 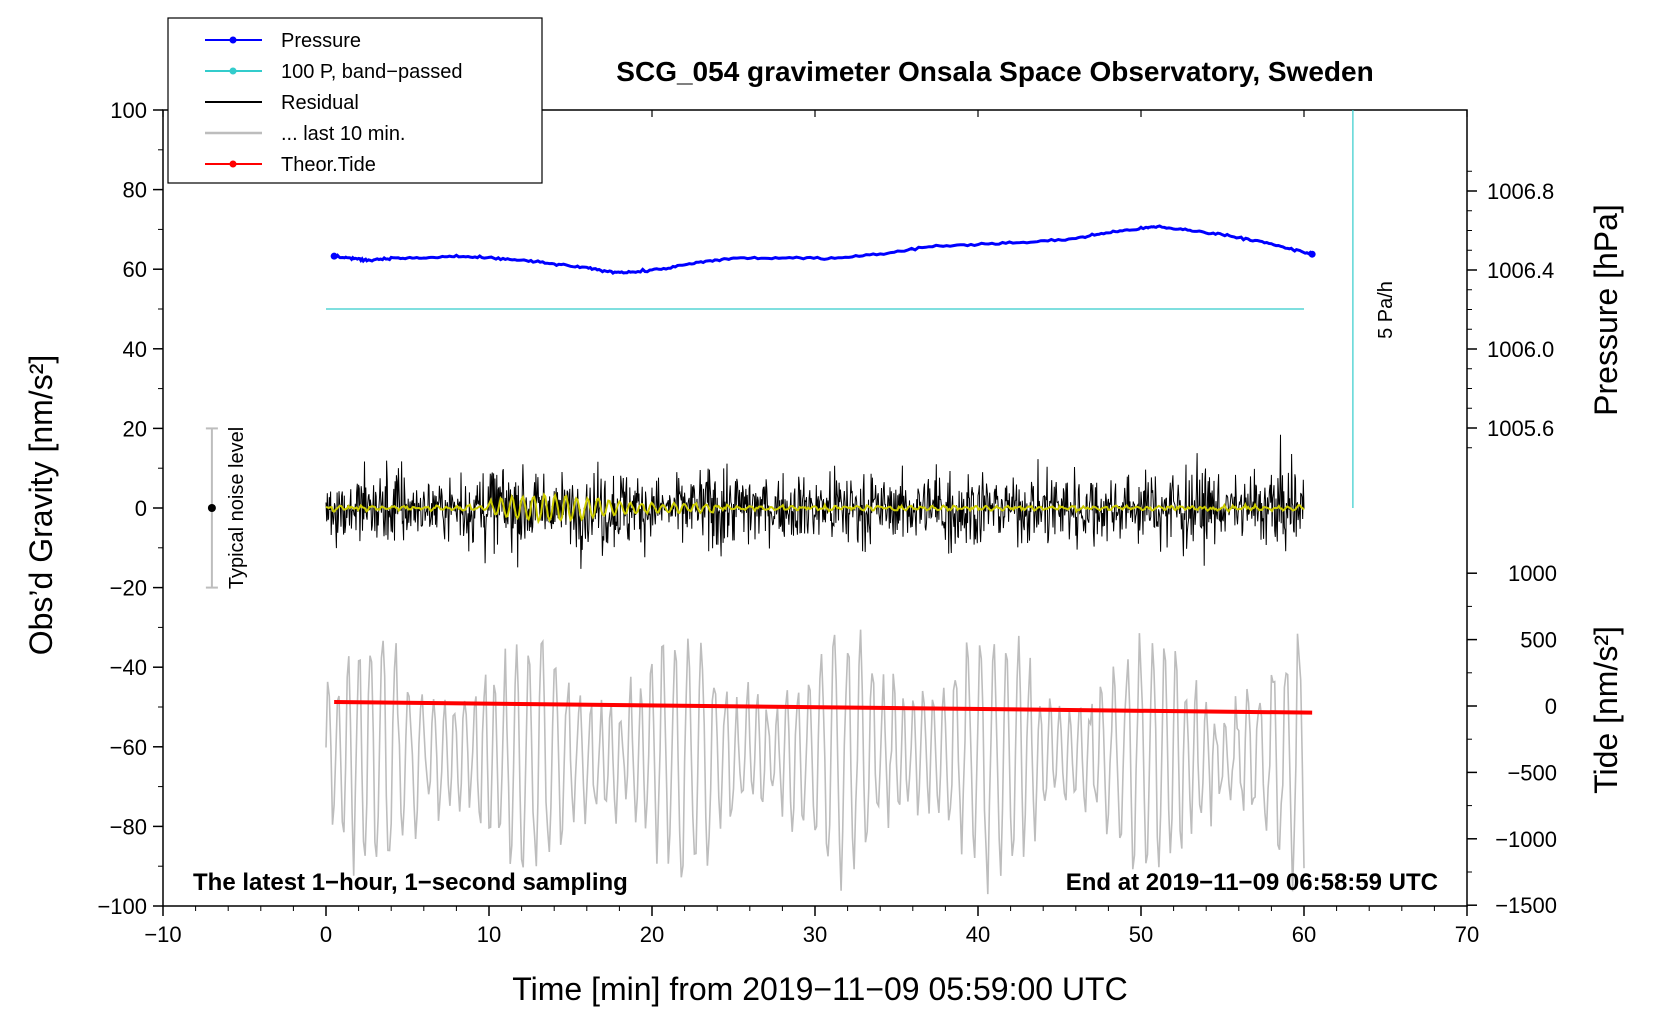 What do you see at coordinates (1520, 428) in the screenshot?
I see `pressure-tick-label: 1005.6` at bounding box center [1520, 428].